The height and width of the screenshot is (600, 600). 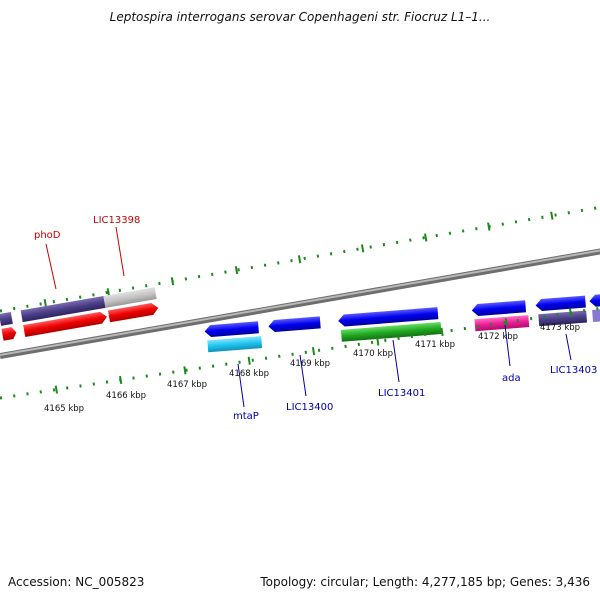 I want to click on gene-label-LIC13403: LIC13403, so click(x=573, y=370).